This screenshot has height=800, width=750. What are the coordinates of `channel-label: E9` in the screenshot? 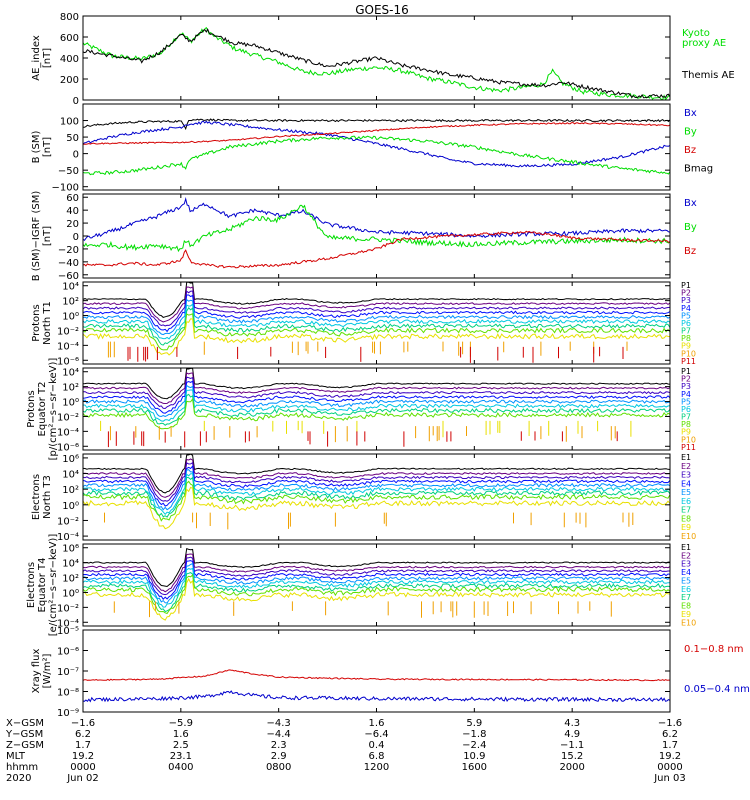 It's located at (686, 527).